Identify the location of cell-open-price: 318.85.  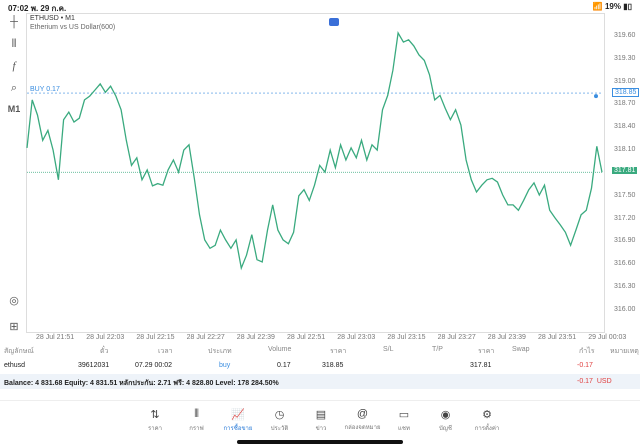
(333, 365).